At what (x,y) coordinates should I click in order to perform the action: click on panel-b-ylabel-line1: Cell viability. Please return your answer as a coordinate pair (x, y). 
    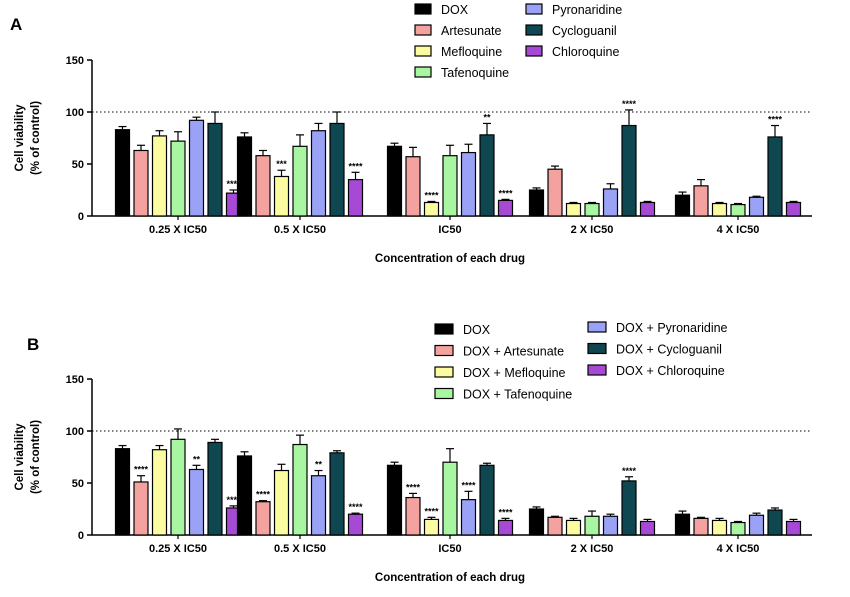
    Looking at the image, I should click on (20, 457).